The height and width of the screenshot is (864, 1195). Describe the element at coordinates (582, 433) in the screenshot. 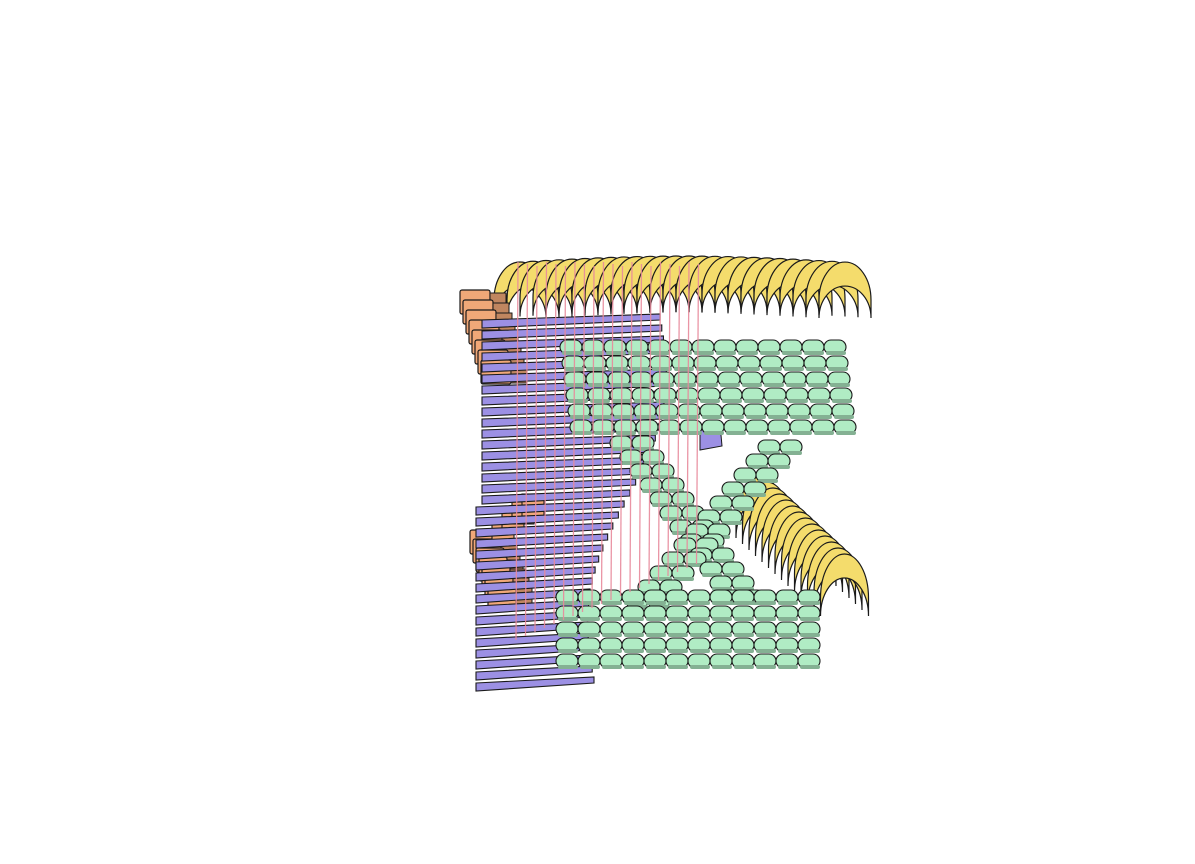

I see `mint-tile-65-shadow` at that location.